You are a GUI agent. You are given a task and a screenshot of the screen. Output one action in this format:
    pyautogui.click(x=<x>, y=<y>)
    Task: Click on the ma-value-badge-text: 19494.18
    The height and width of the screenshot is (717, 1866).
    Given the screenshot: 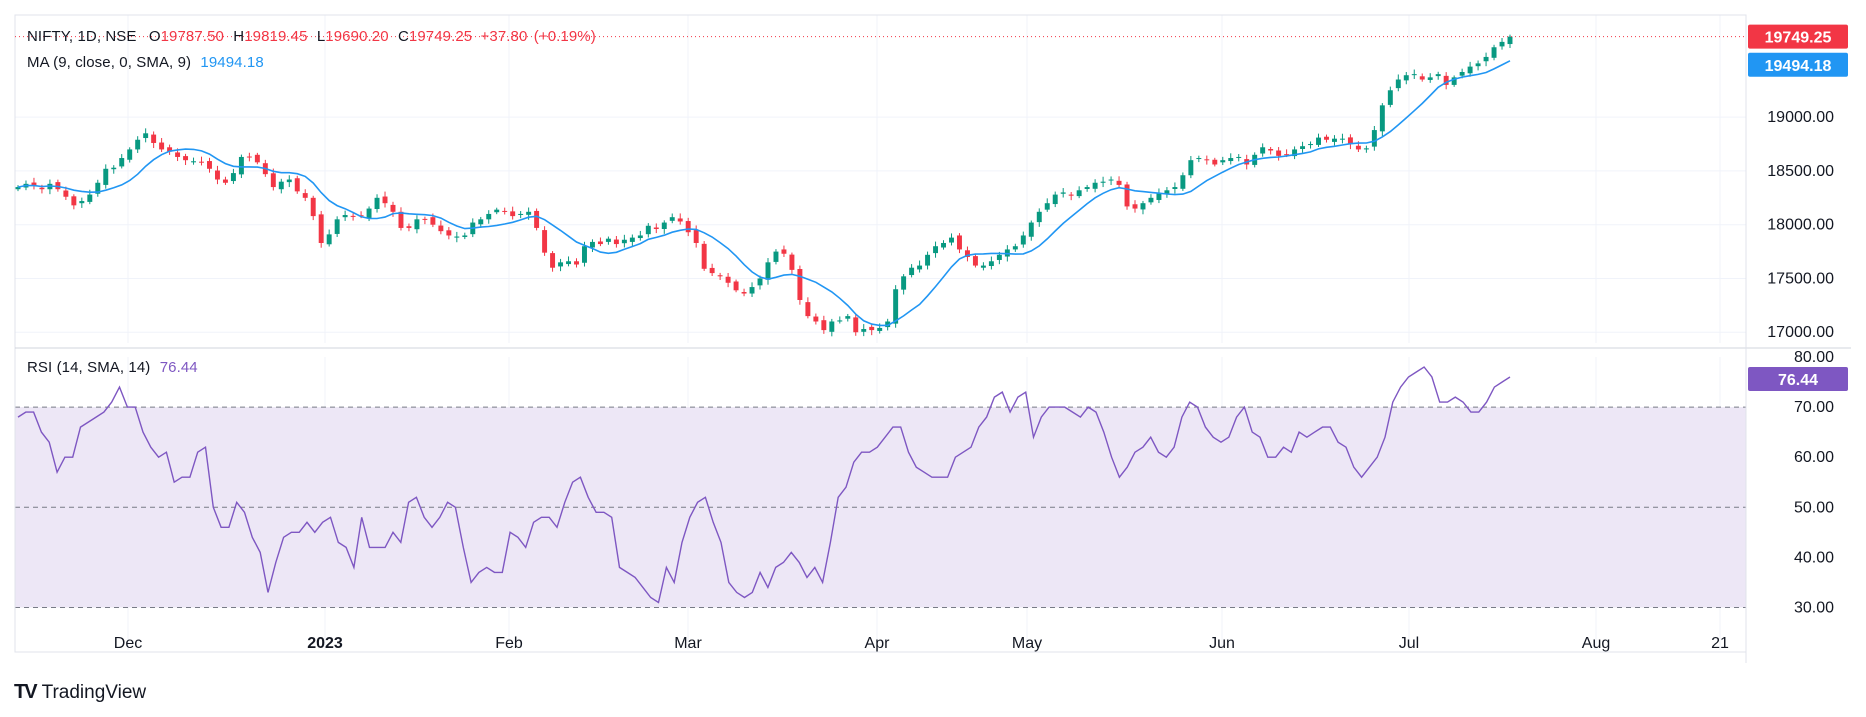 What is the action you would take?
    pyautogui.click(x=1798, y=66)
    